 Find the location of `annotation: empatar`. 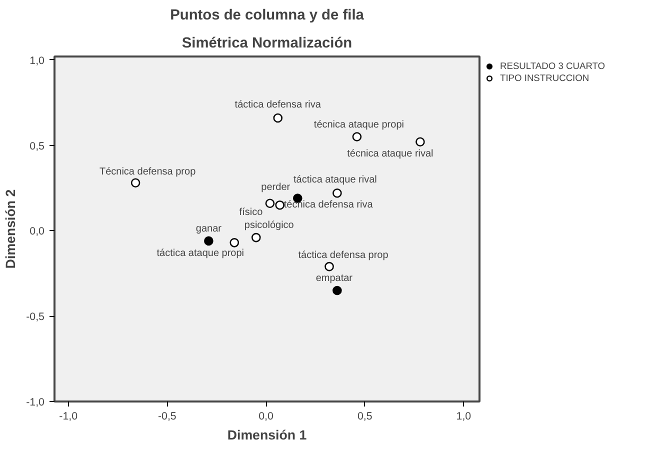

annotation: empatar is located at coordinates (335, 278).